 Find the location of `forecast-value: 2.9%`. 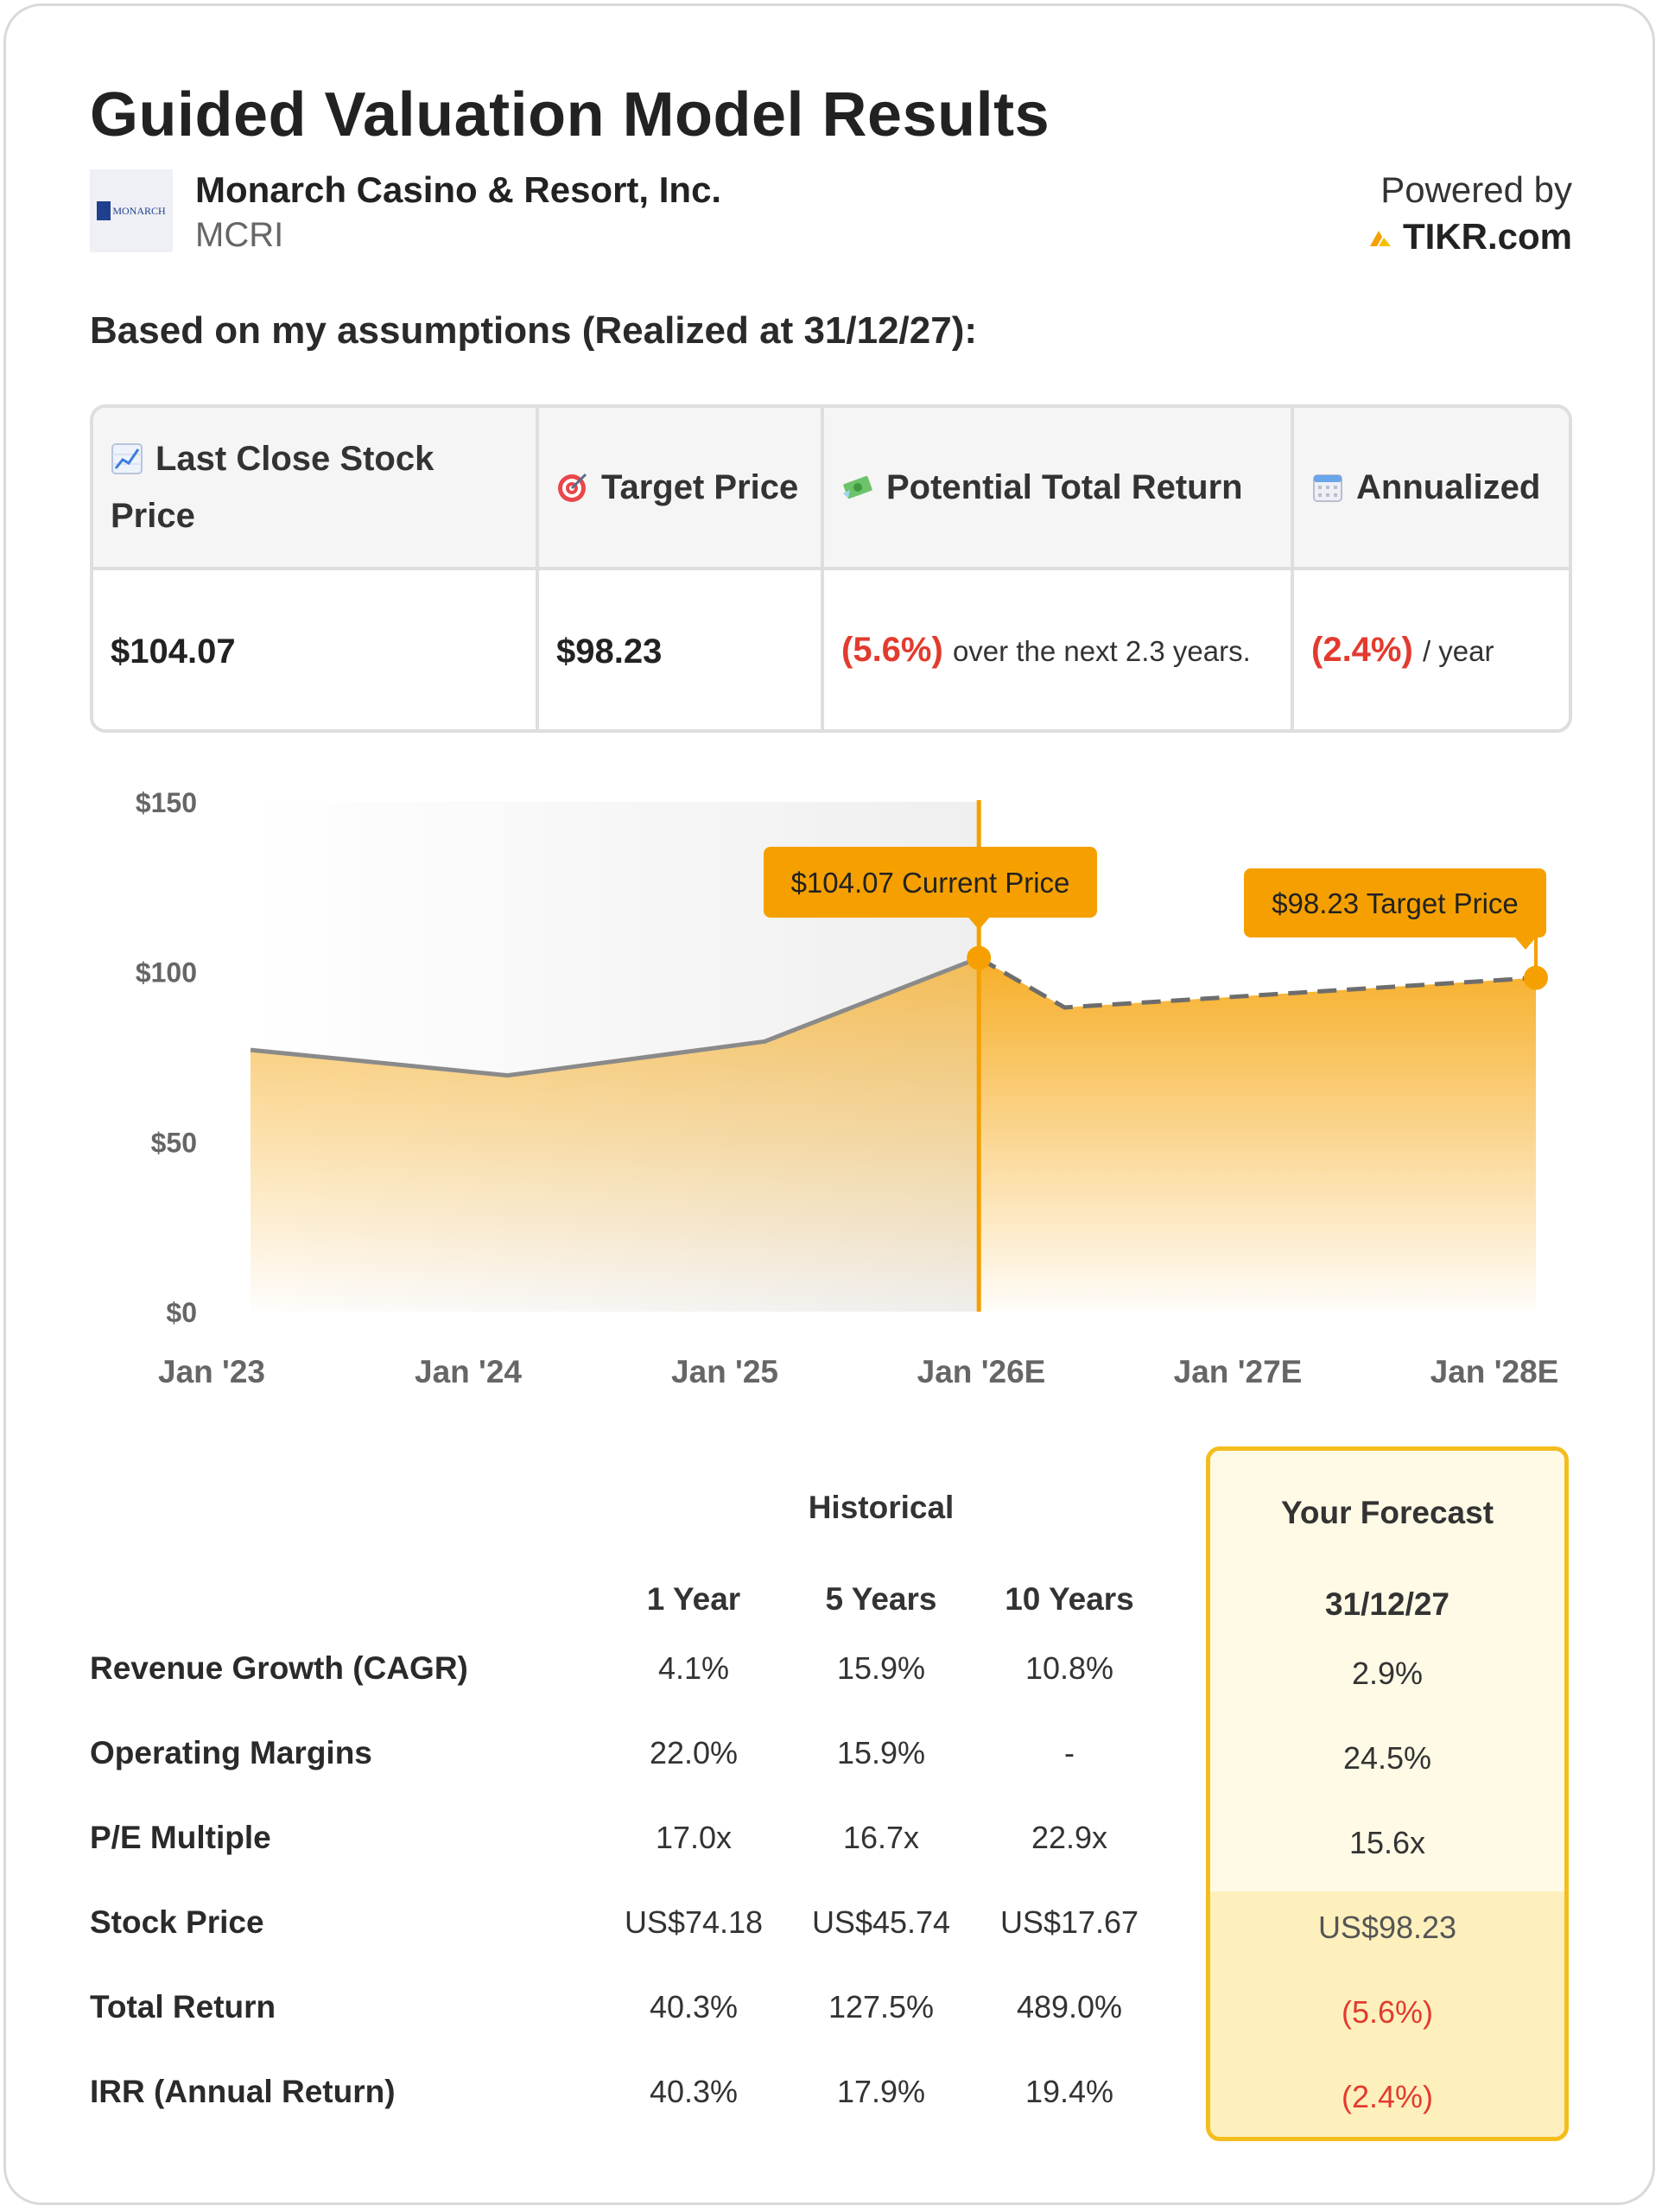

forecast-value: 2.9% is located at coordinates (1387, 1673).